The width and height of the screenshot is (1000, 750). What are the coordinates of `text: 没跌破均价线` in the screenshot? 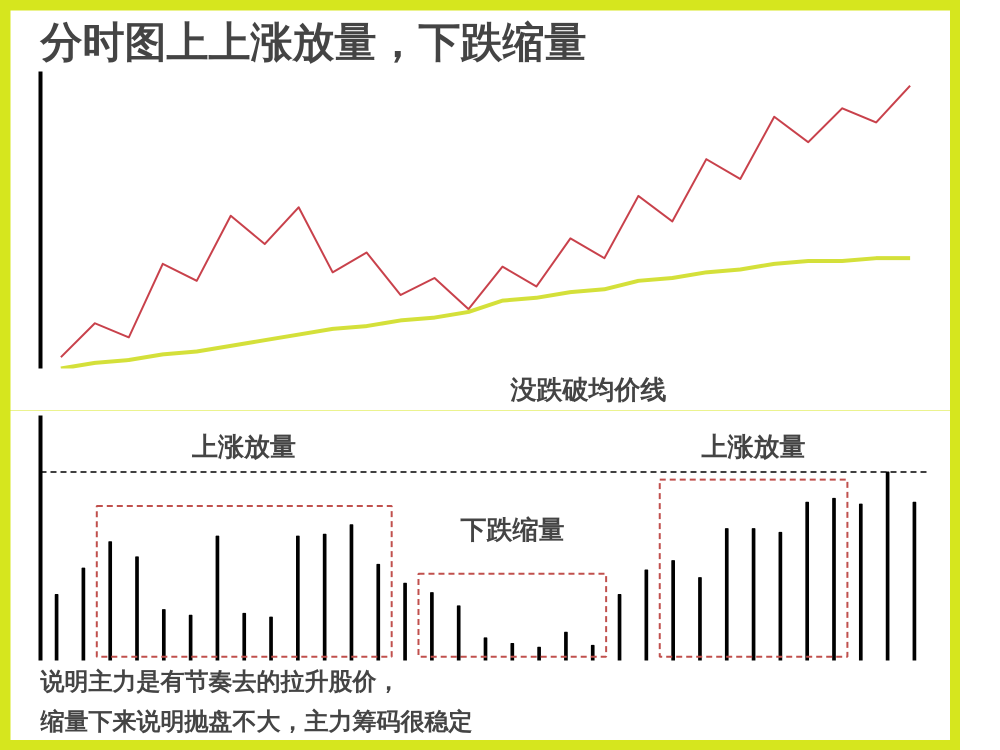 It's located at (588, 391).